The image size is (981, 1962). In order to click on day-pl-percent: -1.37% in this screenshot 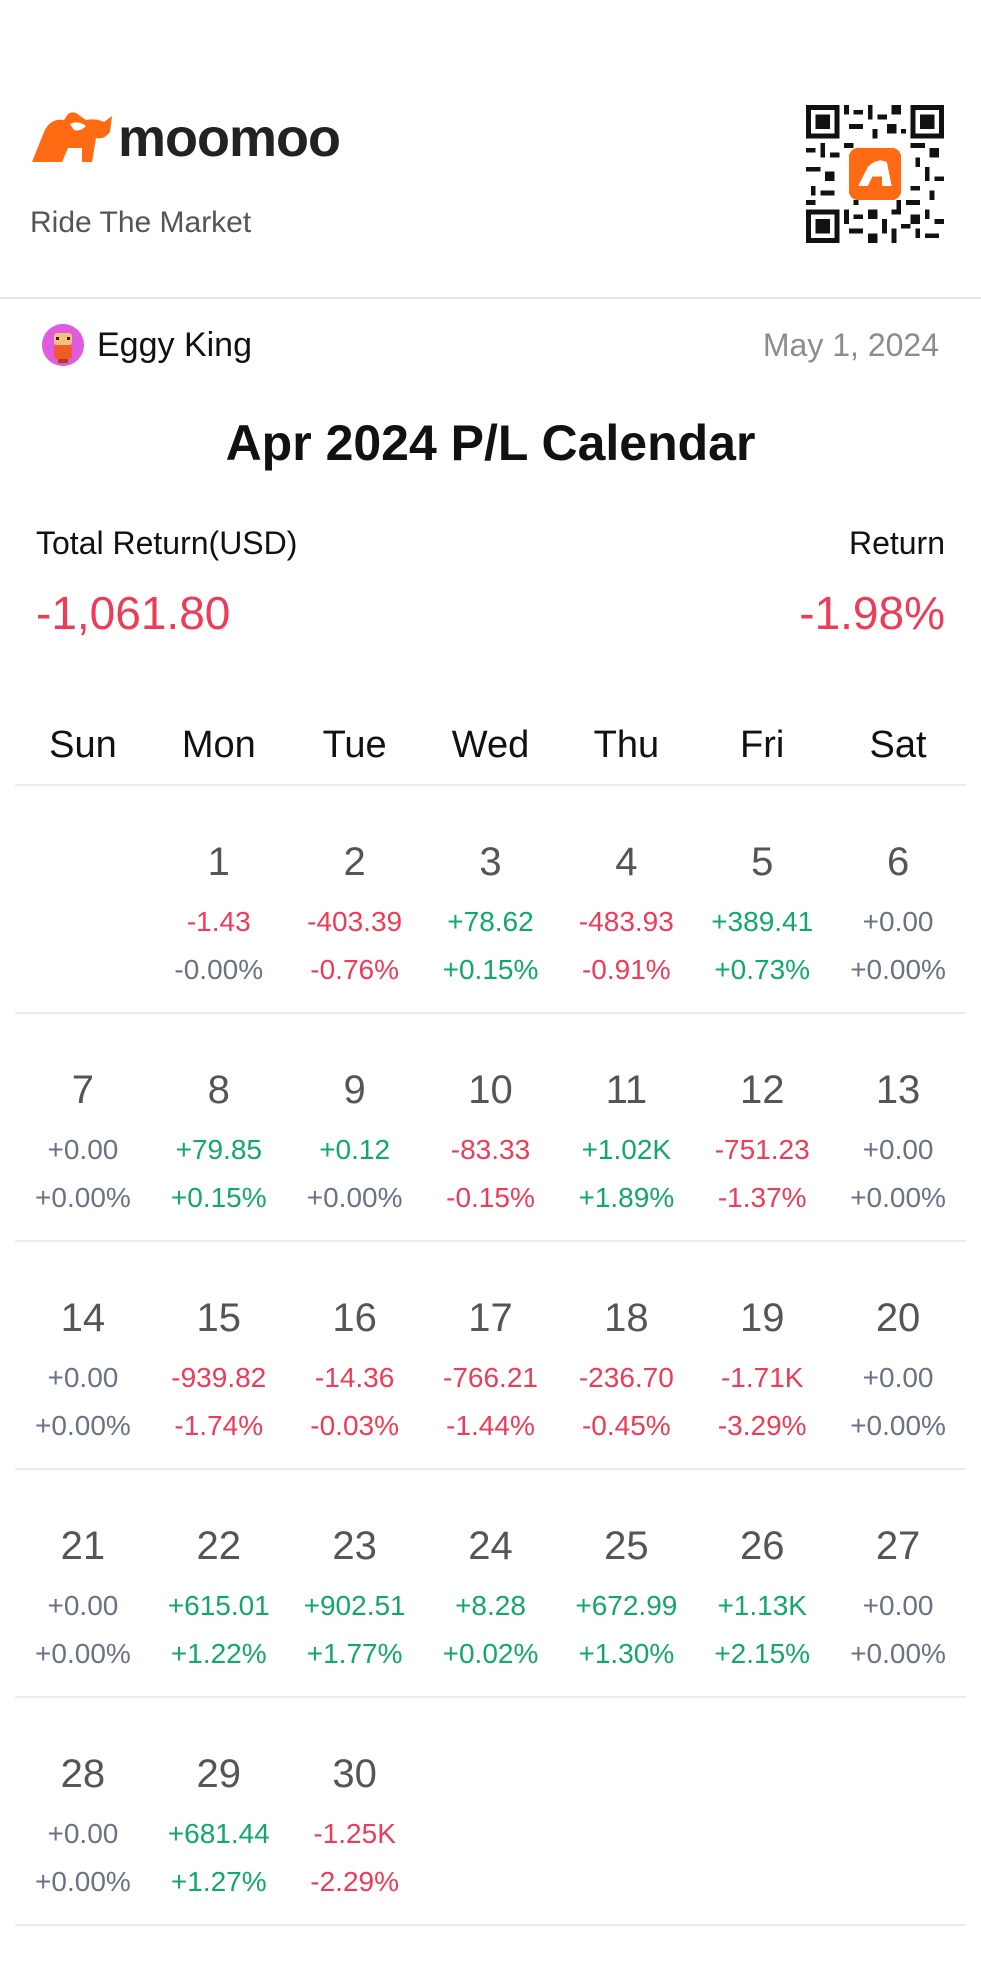, I will do `click(762, 1197)`.